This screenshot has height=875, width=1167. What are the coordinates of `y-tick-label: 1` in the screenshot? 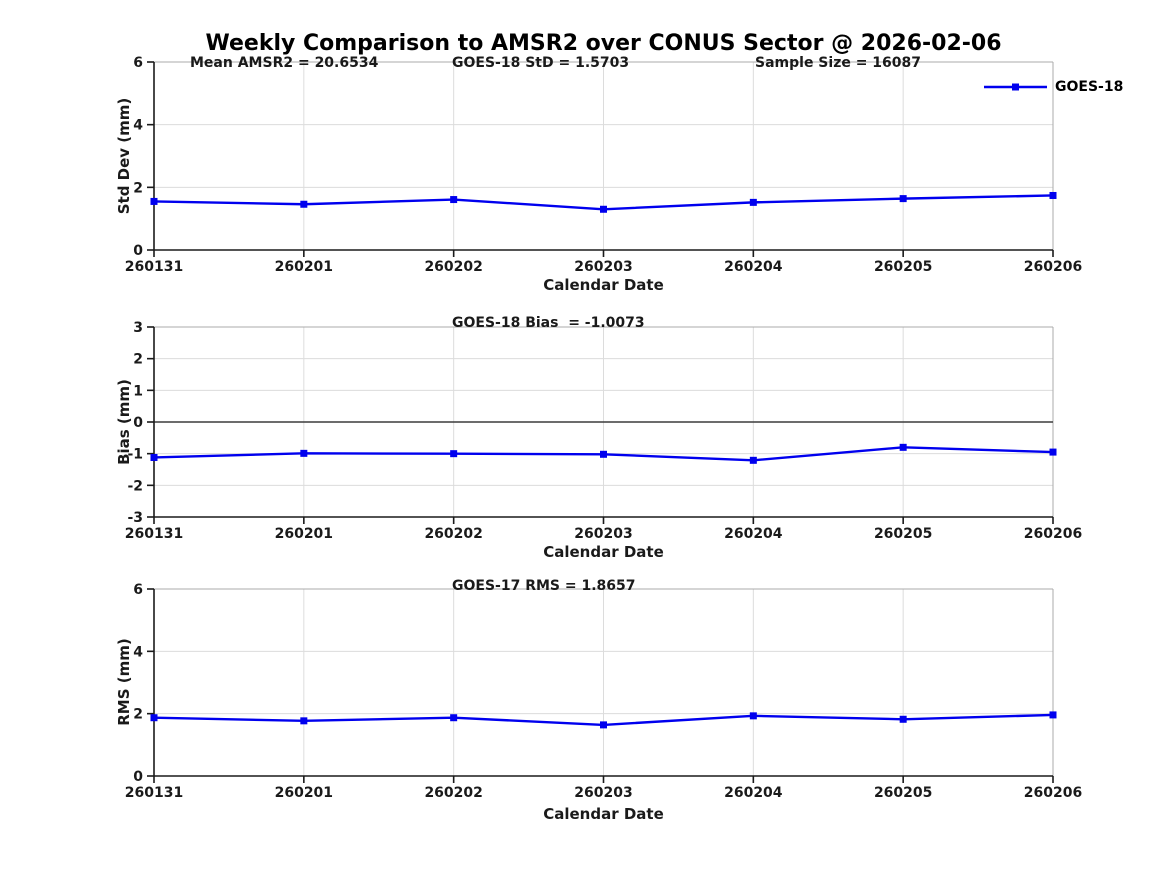 It's located at (138, 391).